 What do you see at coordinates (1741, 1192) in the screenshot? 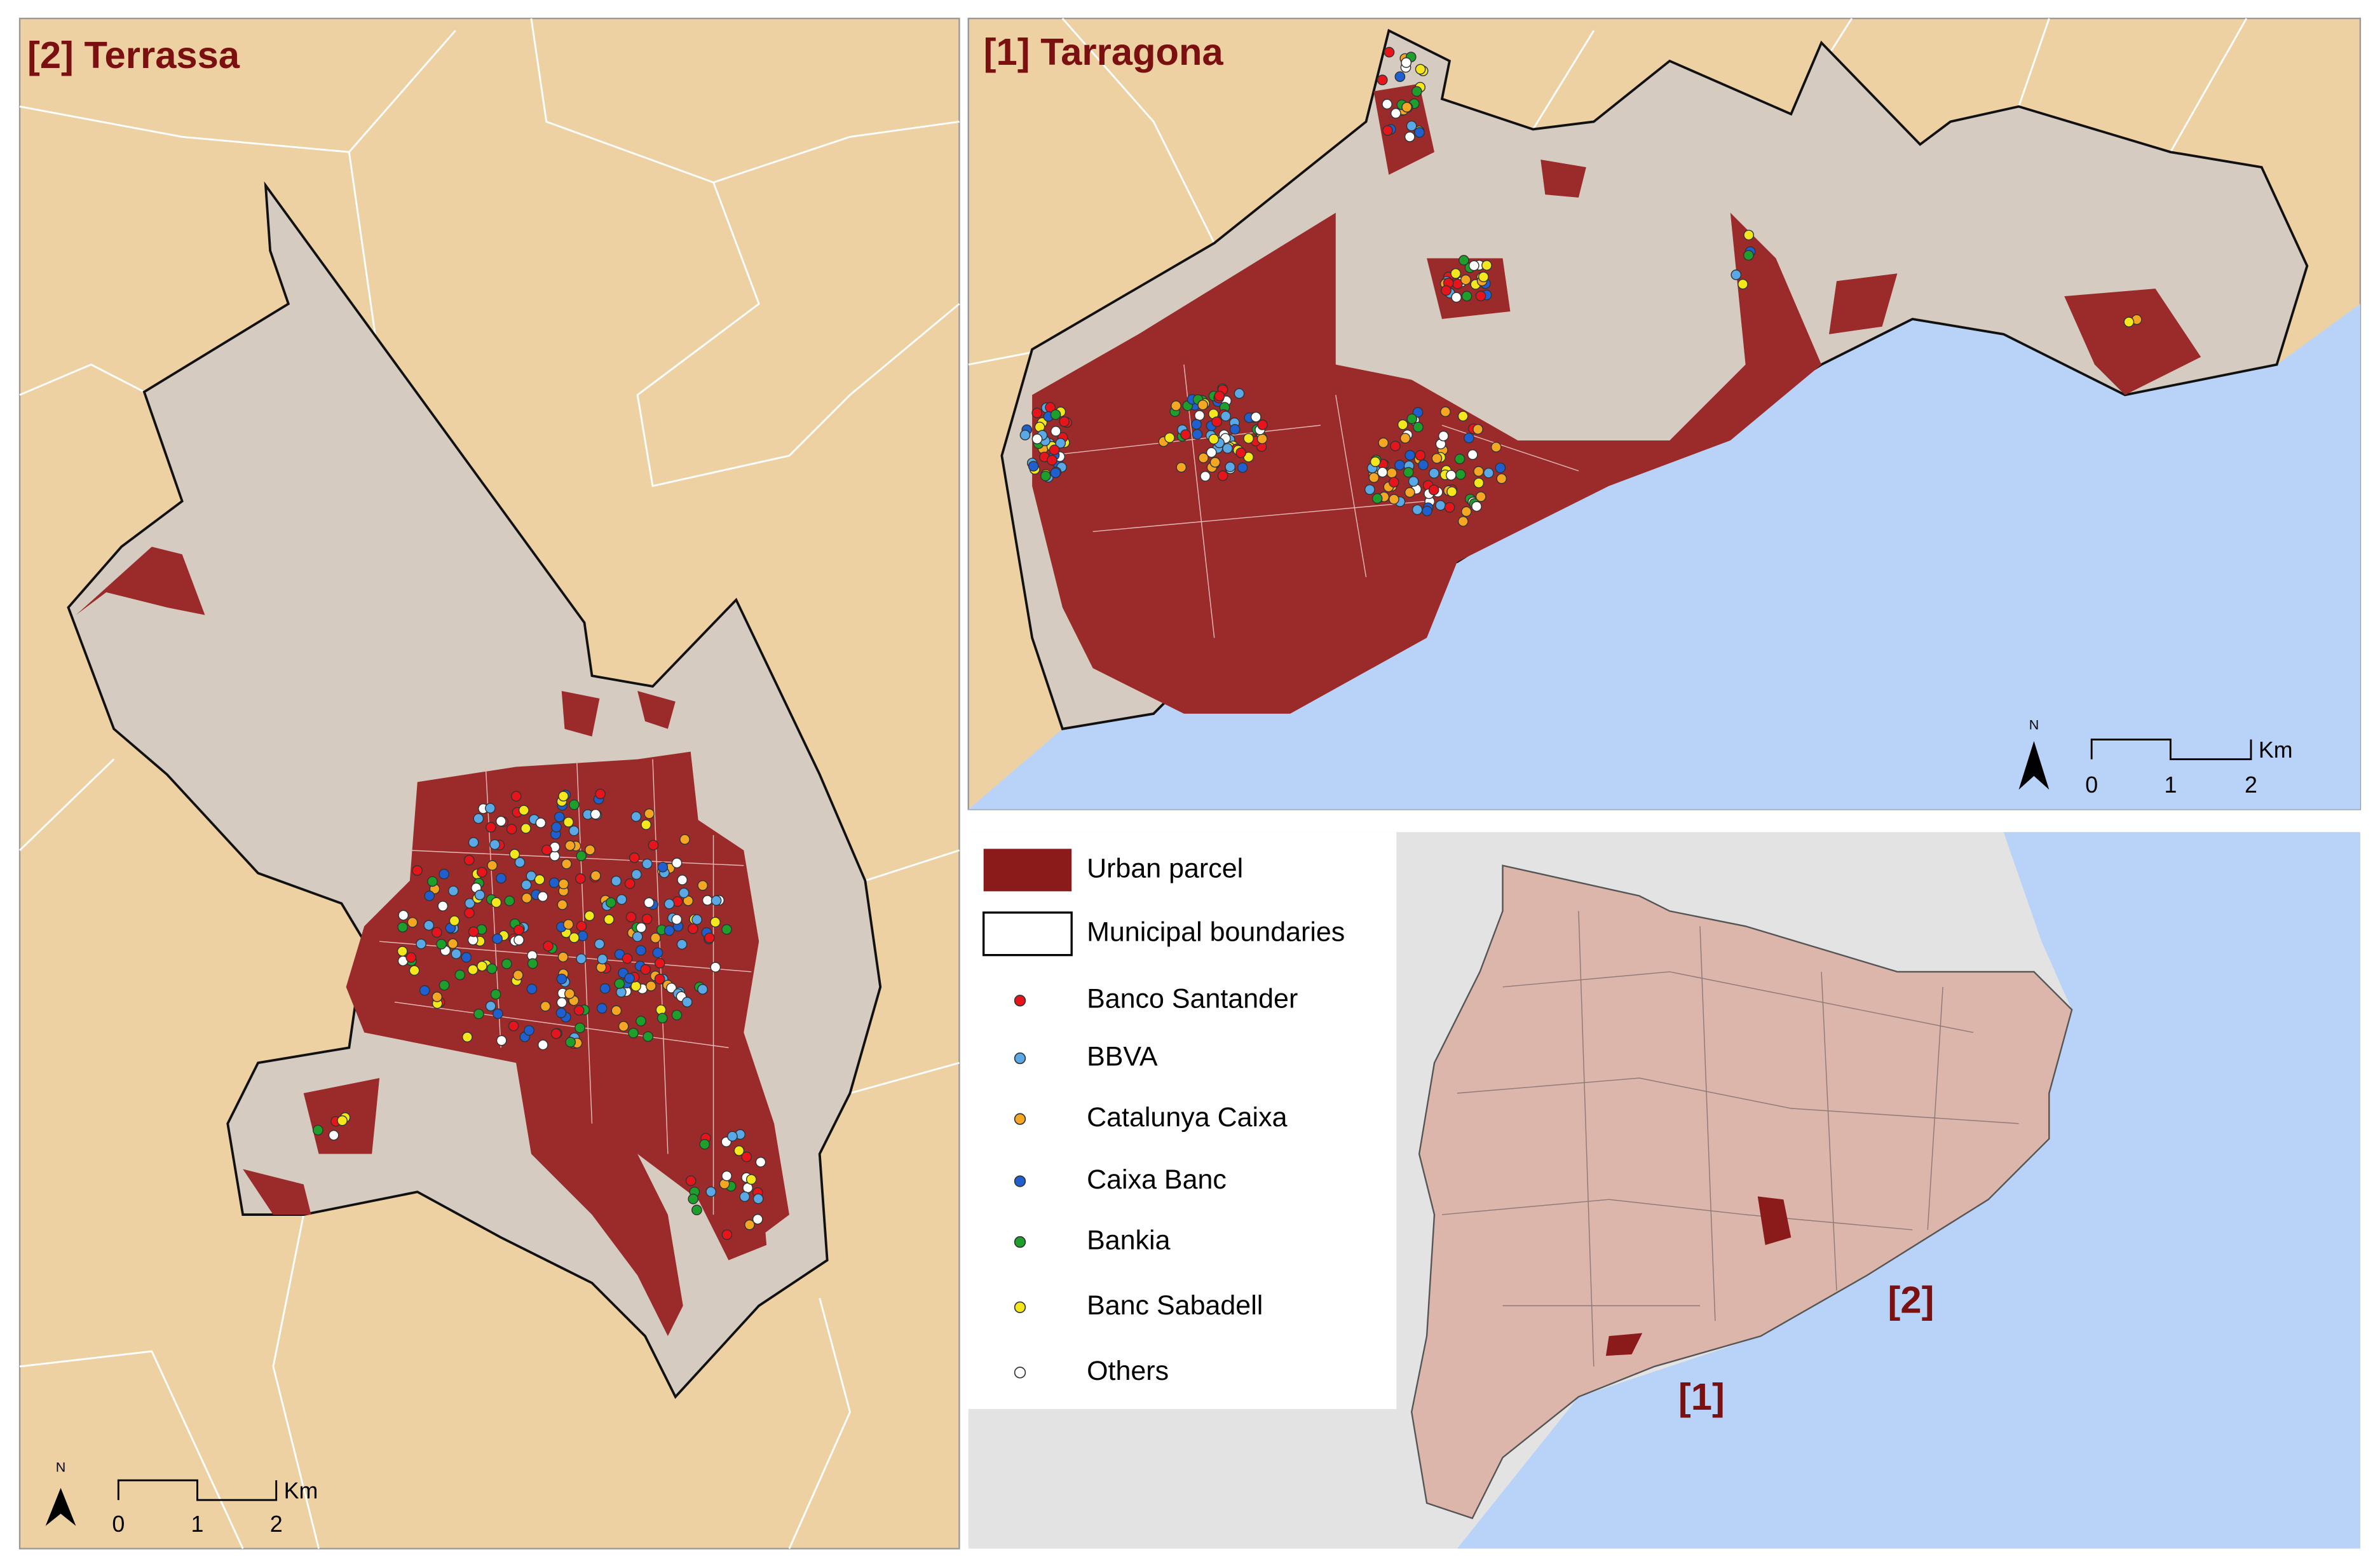
I see `catalonia` at bounding box center [1741, 1192].